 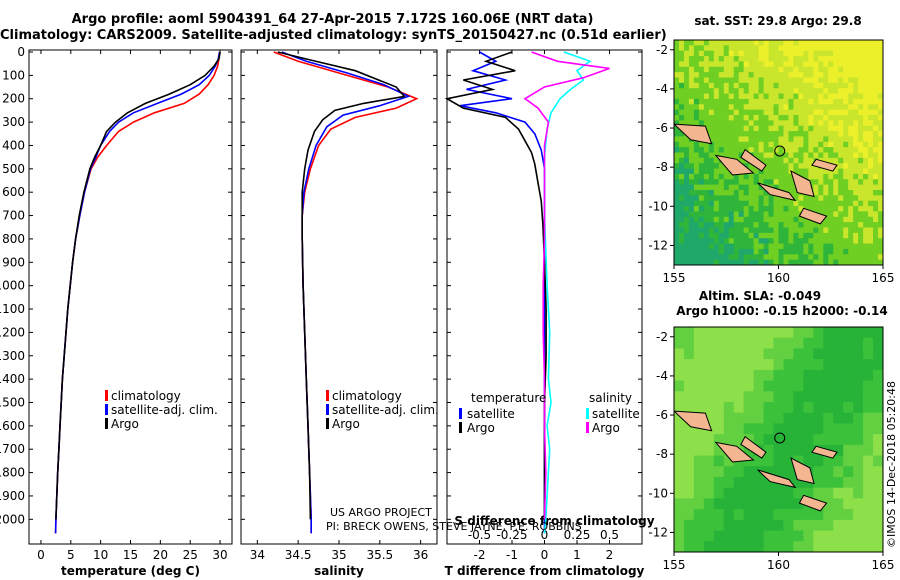 I want to click on legend-swatch, so click(x=327, y=423).